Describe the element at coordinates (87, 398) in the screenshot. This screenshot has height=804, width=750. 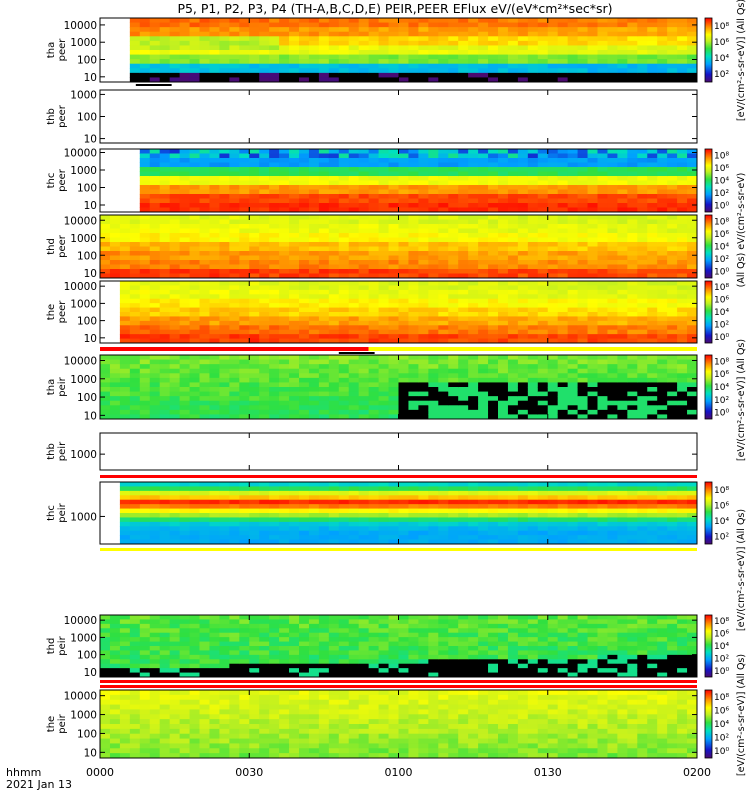
I see `ytick-label: 100` at that location.